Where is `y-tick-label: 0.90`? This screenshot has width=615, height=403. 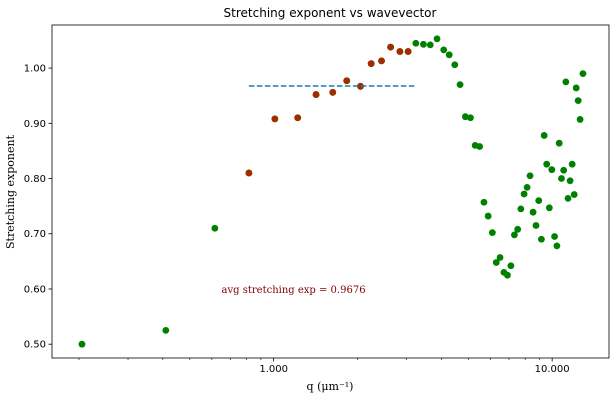
y-tick-label: 0.90 is located at coordinates (35, 124).